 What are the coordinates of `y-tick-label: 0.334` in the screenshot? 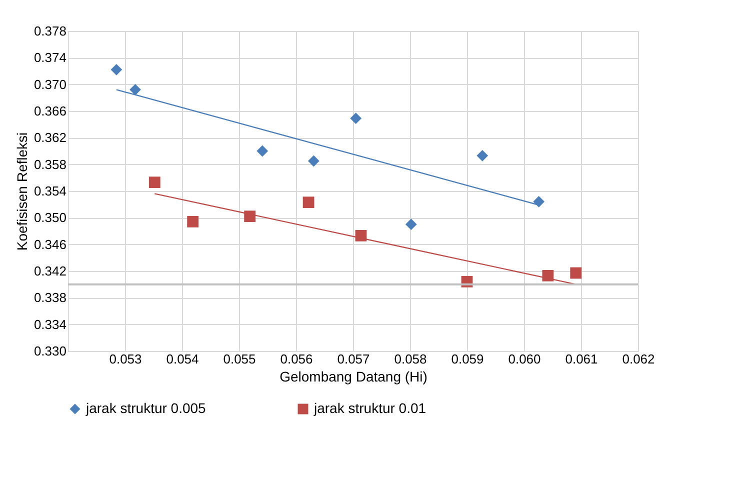 It's located at (50, 324).